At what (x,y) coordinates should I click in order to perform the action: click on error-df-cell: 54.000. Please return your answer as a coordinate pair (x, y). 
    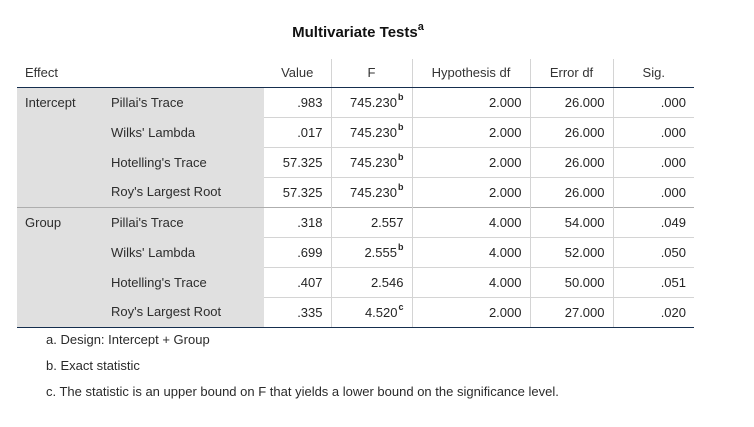
    Looking at the image, I should click on (571, 221).